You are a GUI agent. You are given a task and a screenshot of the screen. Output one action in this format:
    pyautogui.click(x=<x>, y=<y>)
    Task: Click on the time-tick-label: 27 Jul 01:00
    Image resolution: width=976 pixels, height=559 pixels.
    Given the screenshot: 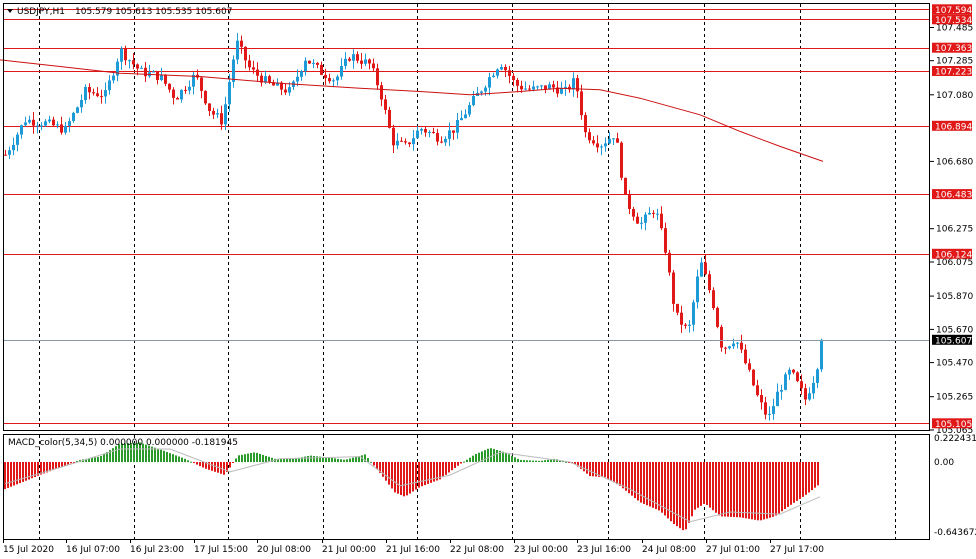 What is the action you would take?
    pyautogui.click(x=733, y=550)
    